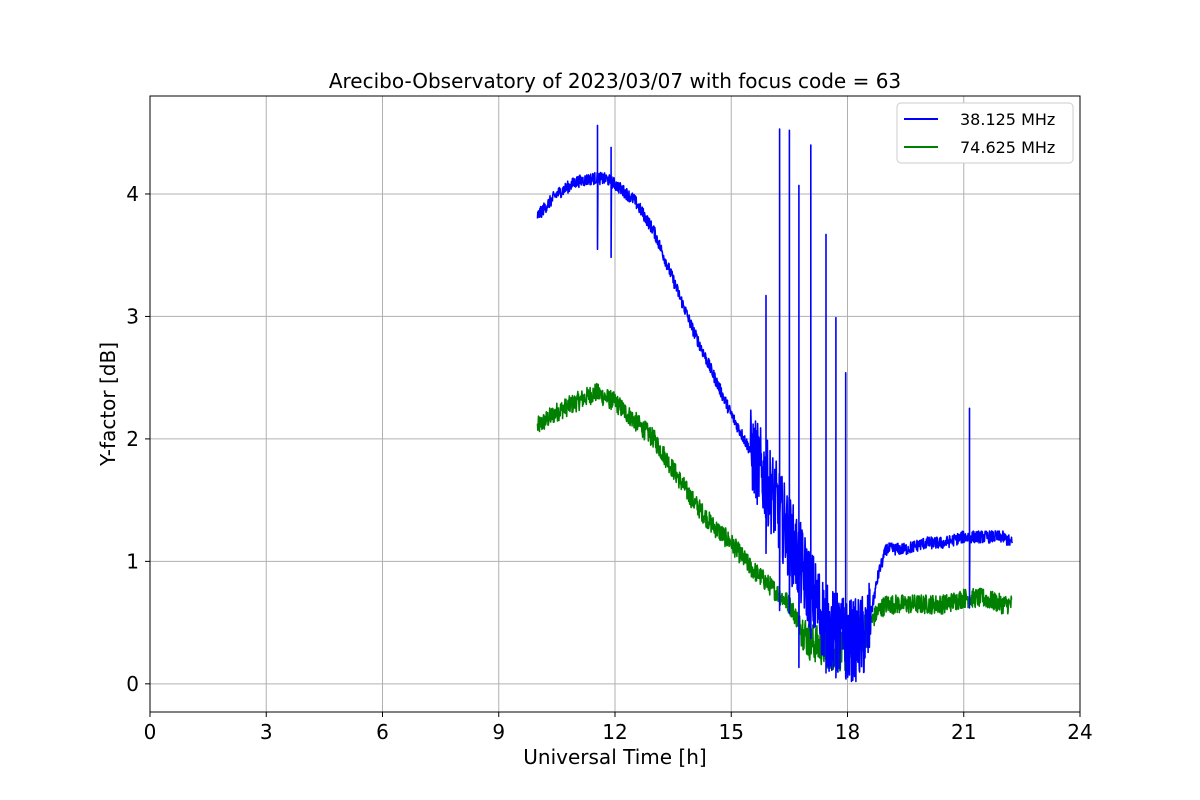 The height and width of the screenshot is (800, 1200). What do you see at coordinates (266, 732) in the screenshot?
I see `x-tick-label: 3` at bounding box center [266, 732].